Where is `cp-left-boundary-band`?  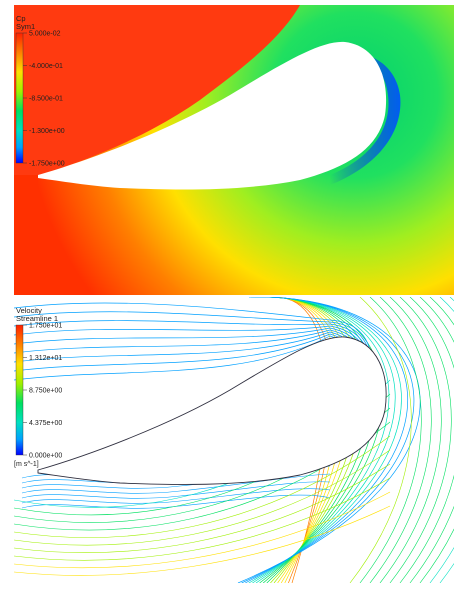
cp-left-boundary-band is located at coordinates (26, 235).